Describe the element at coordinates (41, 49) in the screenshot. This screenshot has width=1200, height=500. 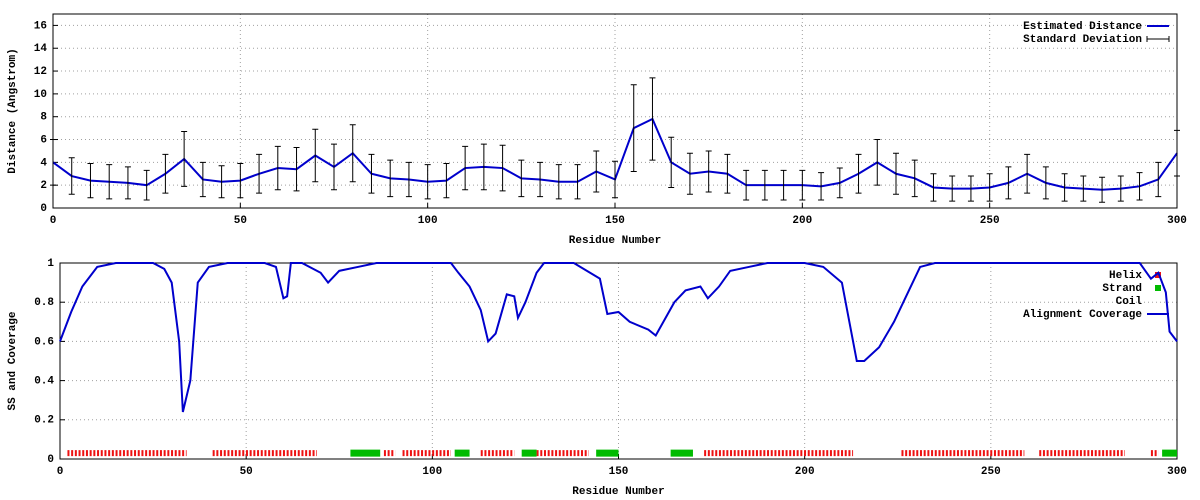
I see `y-tick-label: 14` at that location.